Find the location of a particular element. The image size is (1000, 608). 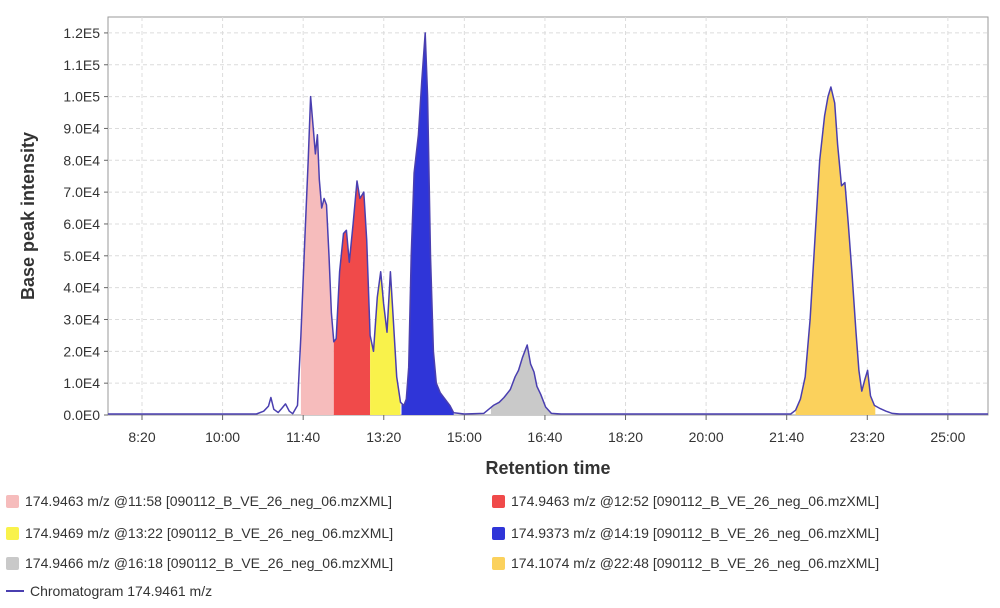

x-tick-label: 13:20 is located at coordinates (383, 437).